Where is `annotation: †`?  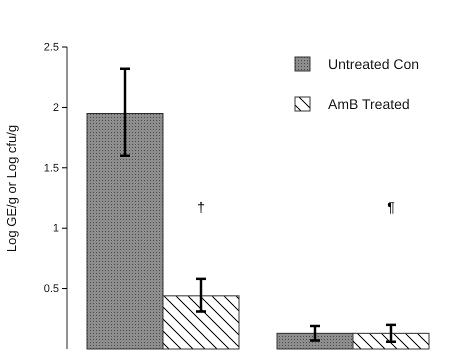
annotation: † is located at coordinates (201, 207).